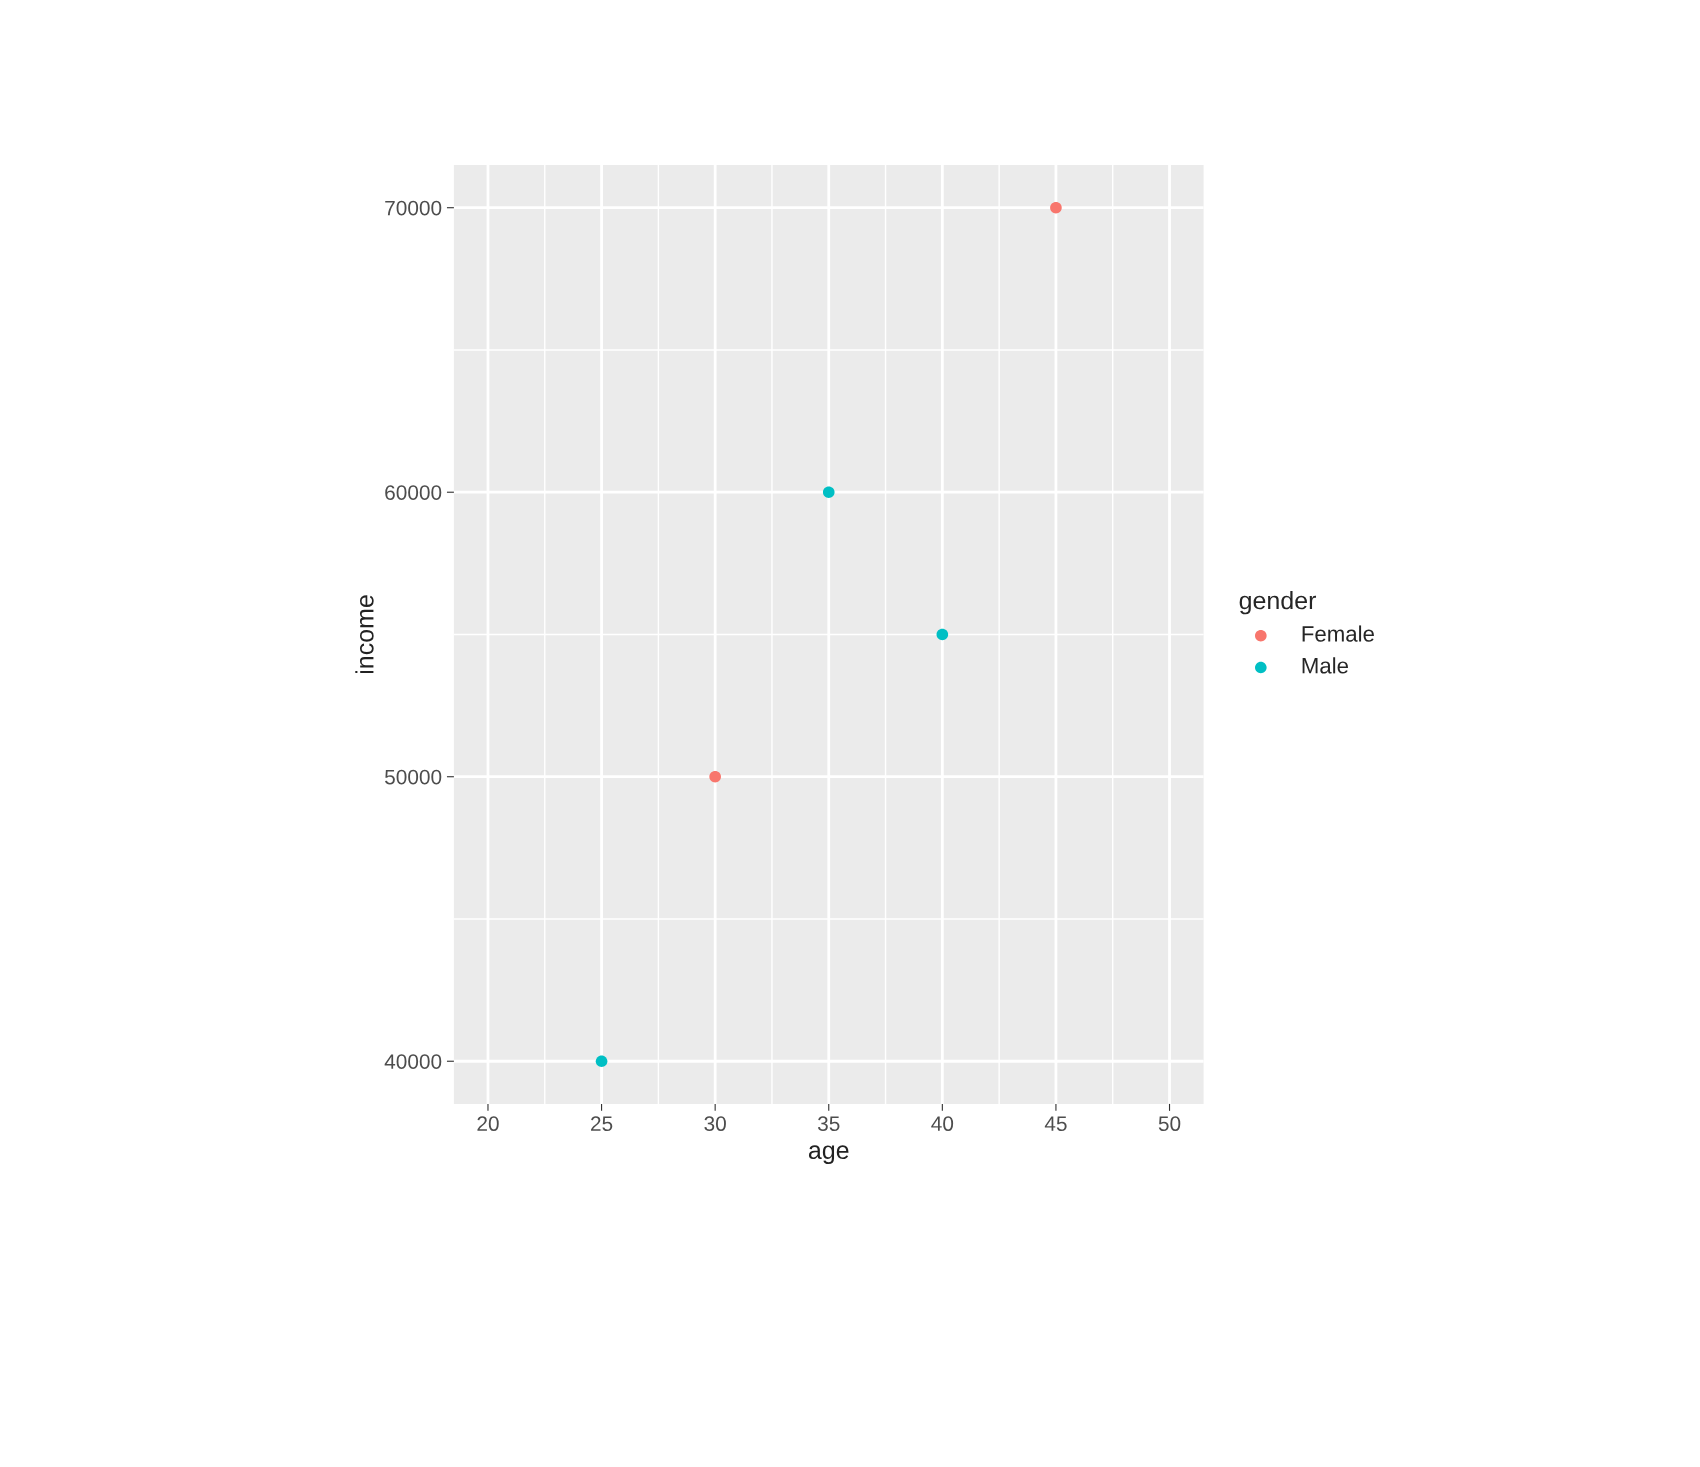 The image size is (1700, 1467). What do you see at coordinates (828, 1124) in the screenshot?
I see `x-tick-label: 35` at bounding box center [828, 1124].